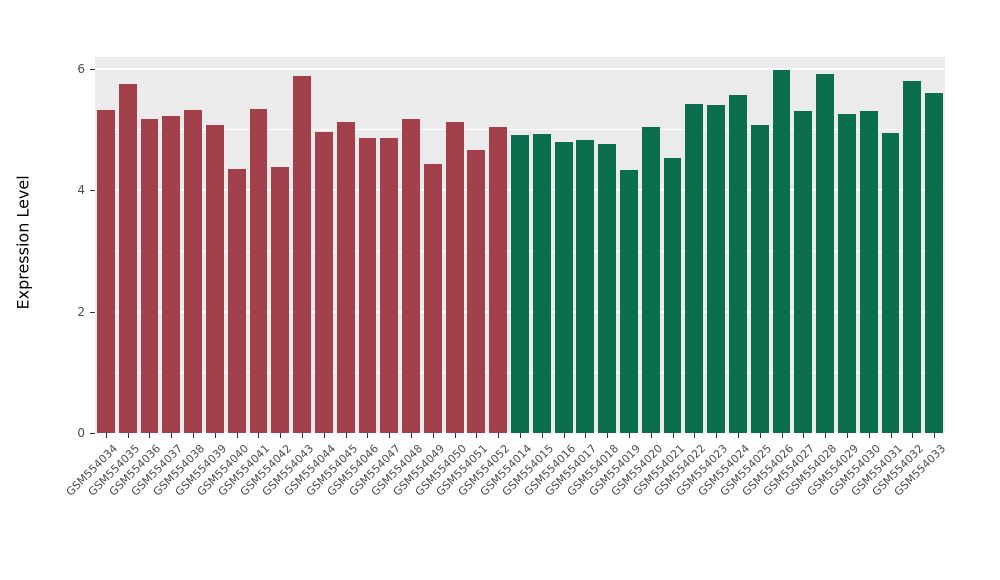 Image resolution: width=1000 pixels, height=580 pixels. I want to click on y-tick-label: 4, so click(81, 190).